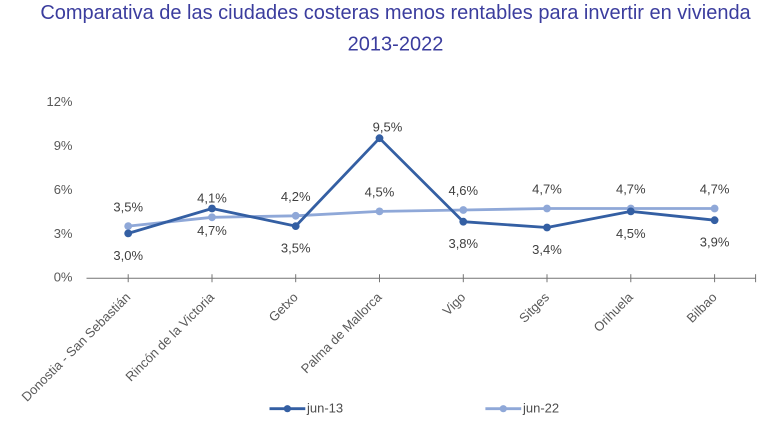 The height and width of the screenshot is (446, 780). What do you see at coordinates (63, 233) in the screenshot?
I see `svg-text: 3%` at bounding box center [63, 233].